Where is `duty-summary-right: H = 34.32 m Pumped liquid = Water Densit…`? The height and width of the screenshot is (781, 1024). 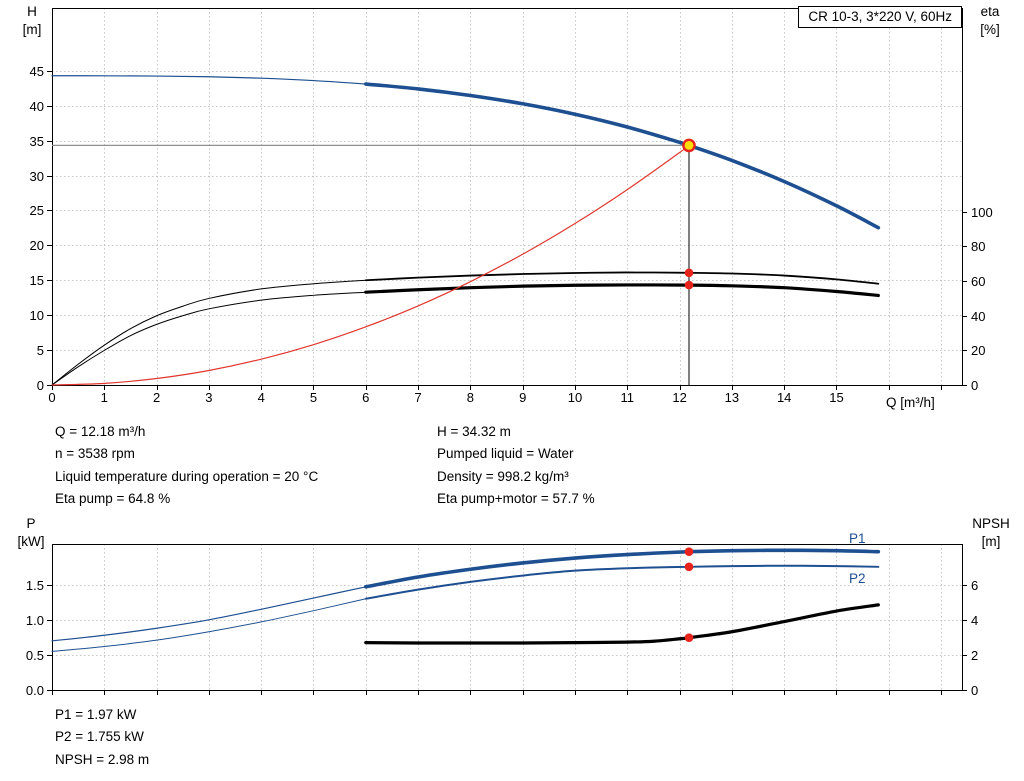
duty-summary-right: H = 34.32 m Pumped liquid = Water Densit… is located at coordinates (516, 466).